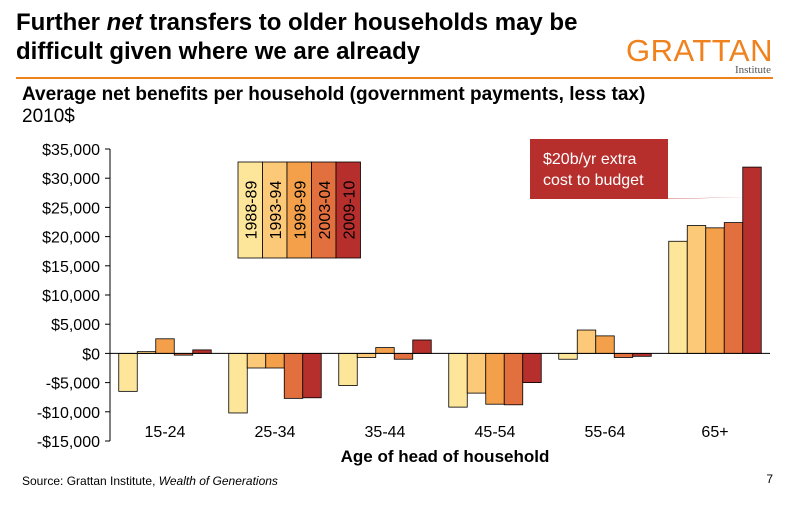 Image resolution: width=789 pixels, height=513 pixels. What do you see at coordinates (68, 442) in the screenshot?
I see `y-tick-label: -$15,000` at bounding box center [68, 442].